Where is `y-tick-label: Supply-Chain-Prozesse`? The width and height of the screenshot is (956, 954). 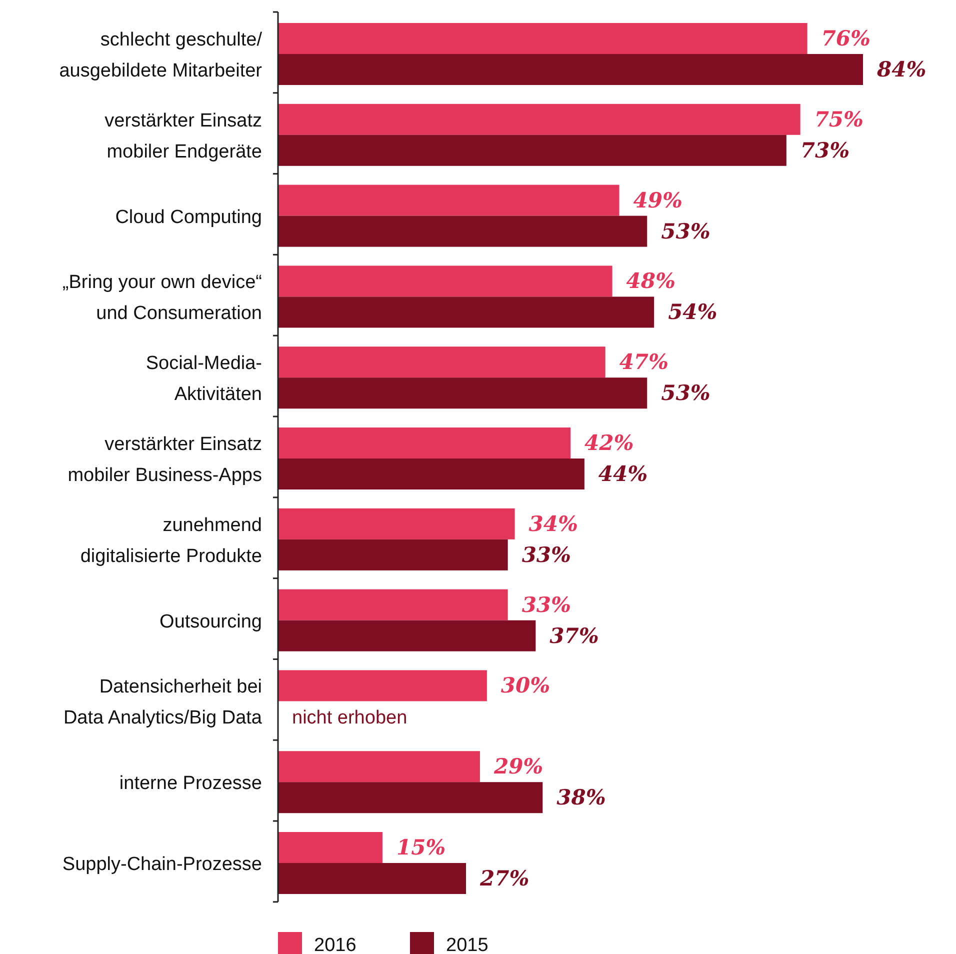
y-tick-label: Supply-Chain-Prozesse is located at coordinates (162, 864).